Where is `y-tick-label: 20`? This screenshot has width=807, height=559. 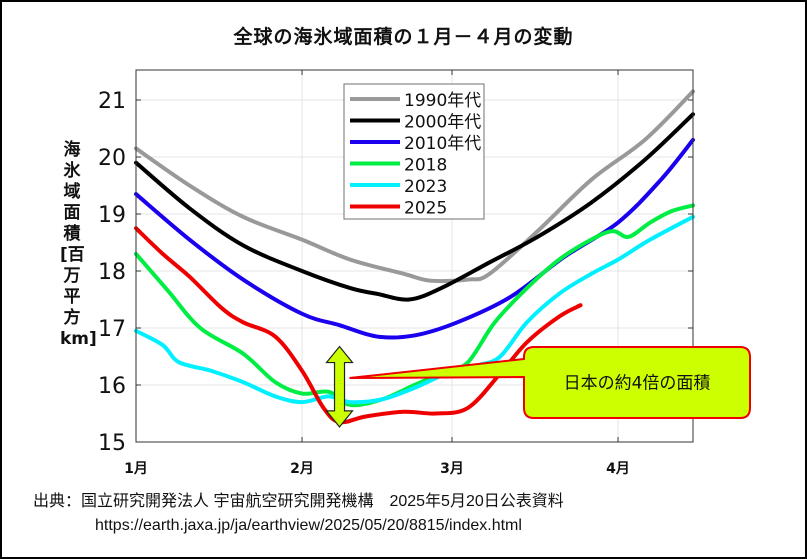 y-tick-label: 20 is located at coordinates (112, 158).